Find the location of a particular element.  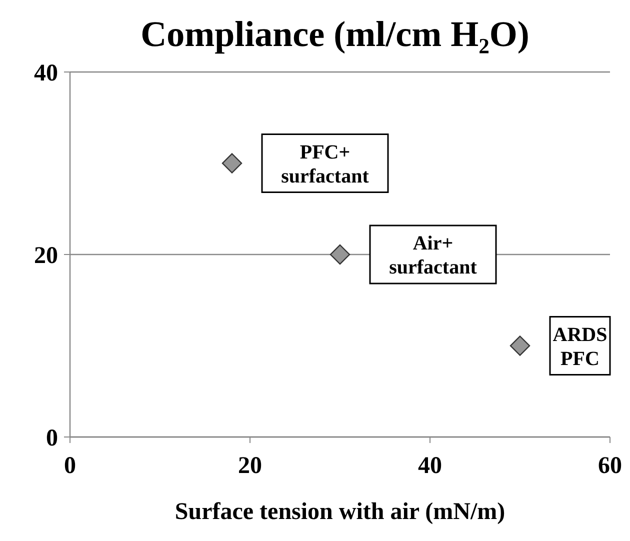

x-axis-title: Surface tension with air (mN/m) is located at coordinates (340, 512).